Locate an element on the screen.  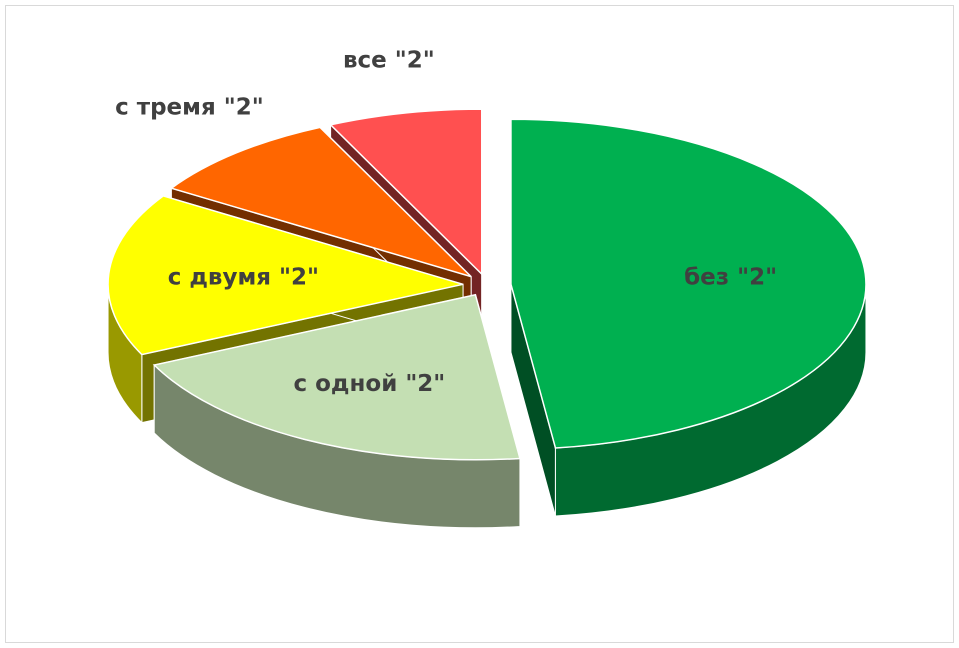
slice-label: с одной "2" is located at coordinates (369, 384).